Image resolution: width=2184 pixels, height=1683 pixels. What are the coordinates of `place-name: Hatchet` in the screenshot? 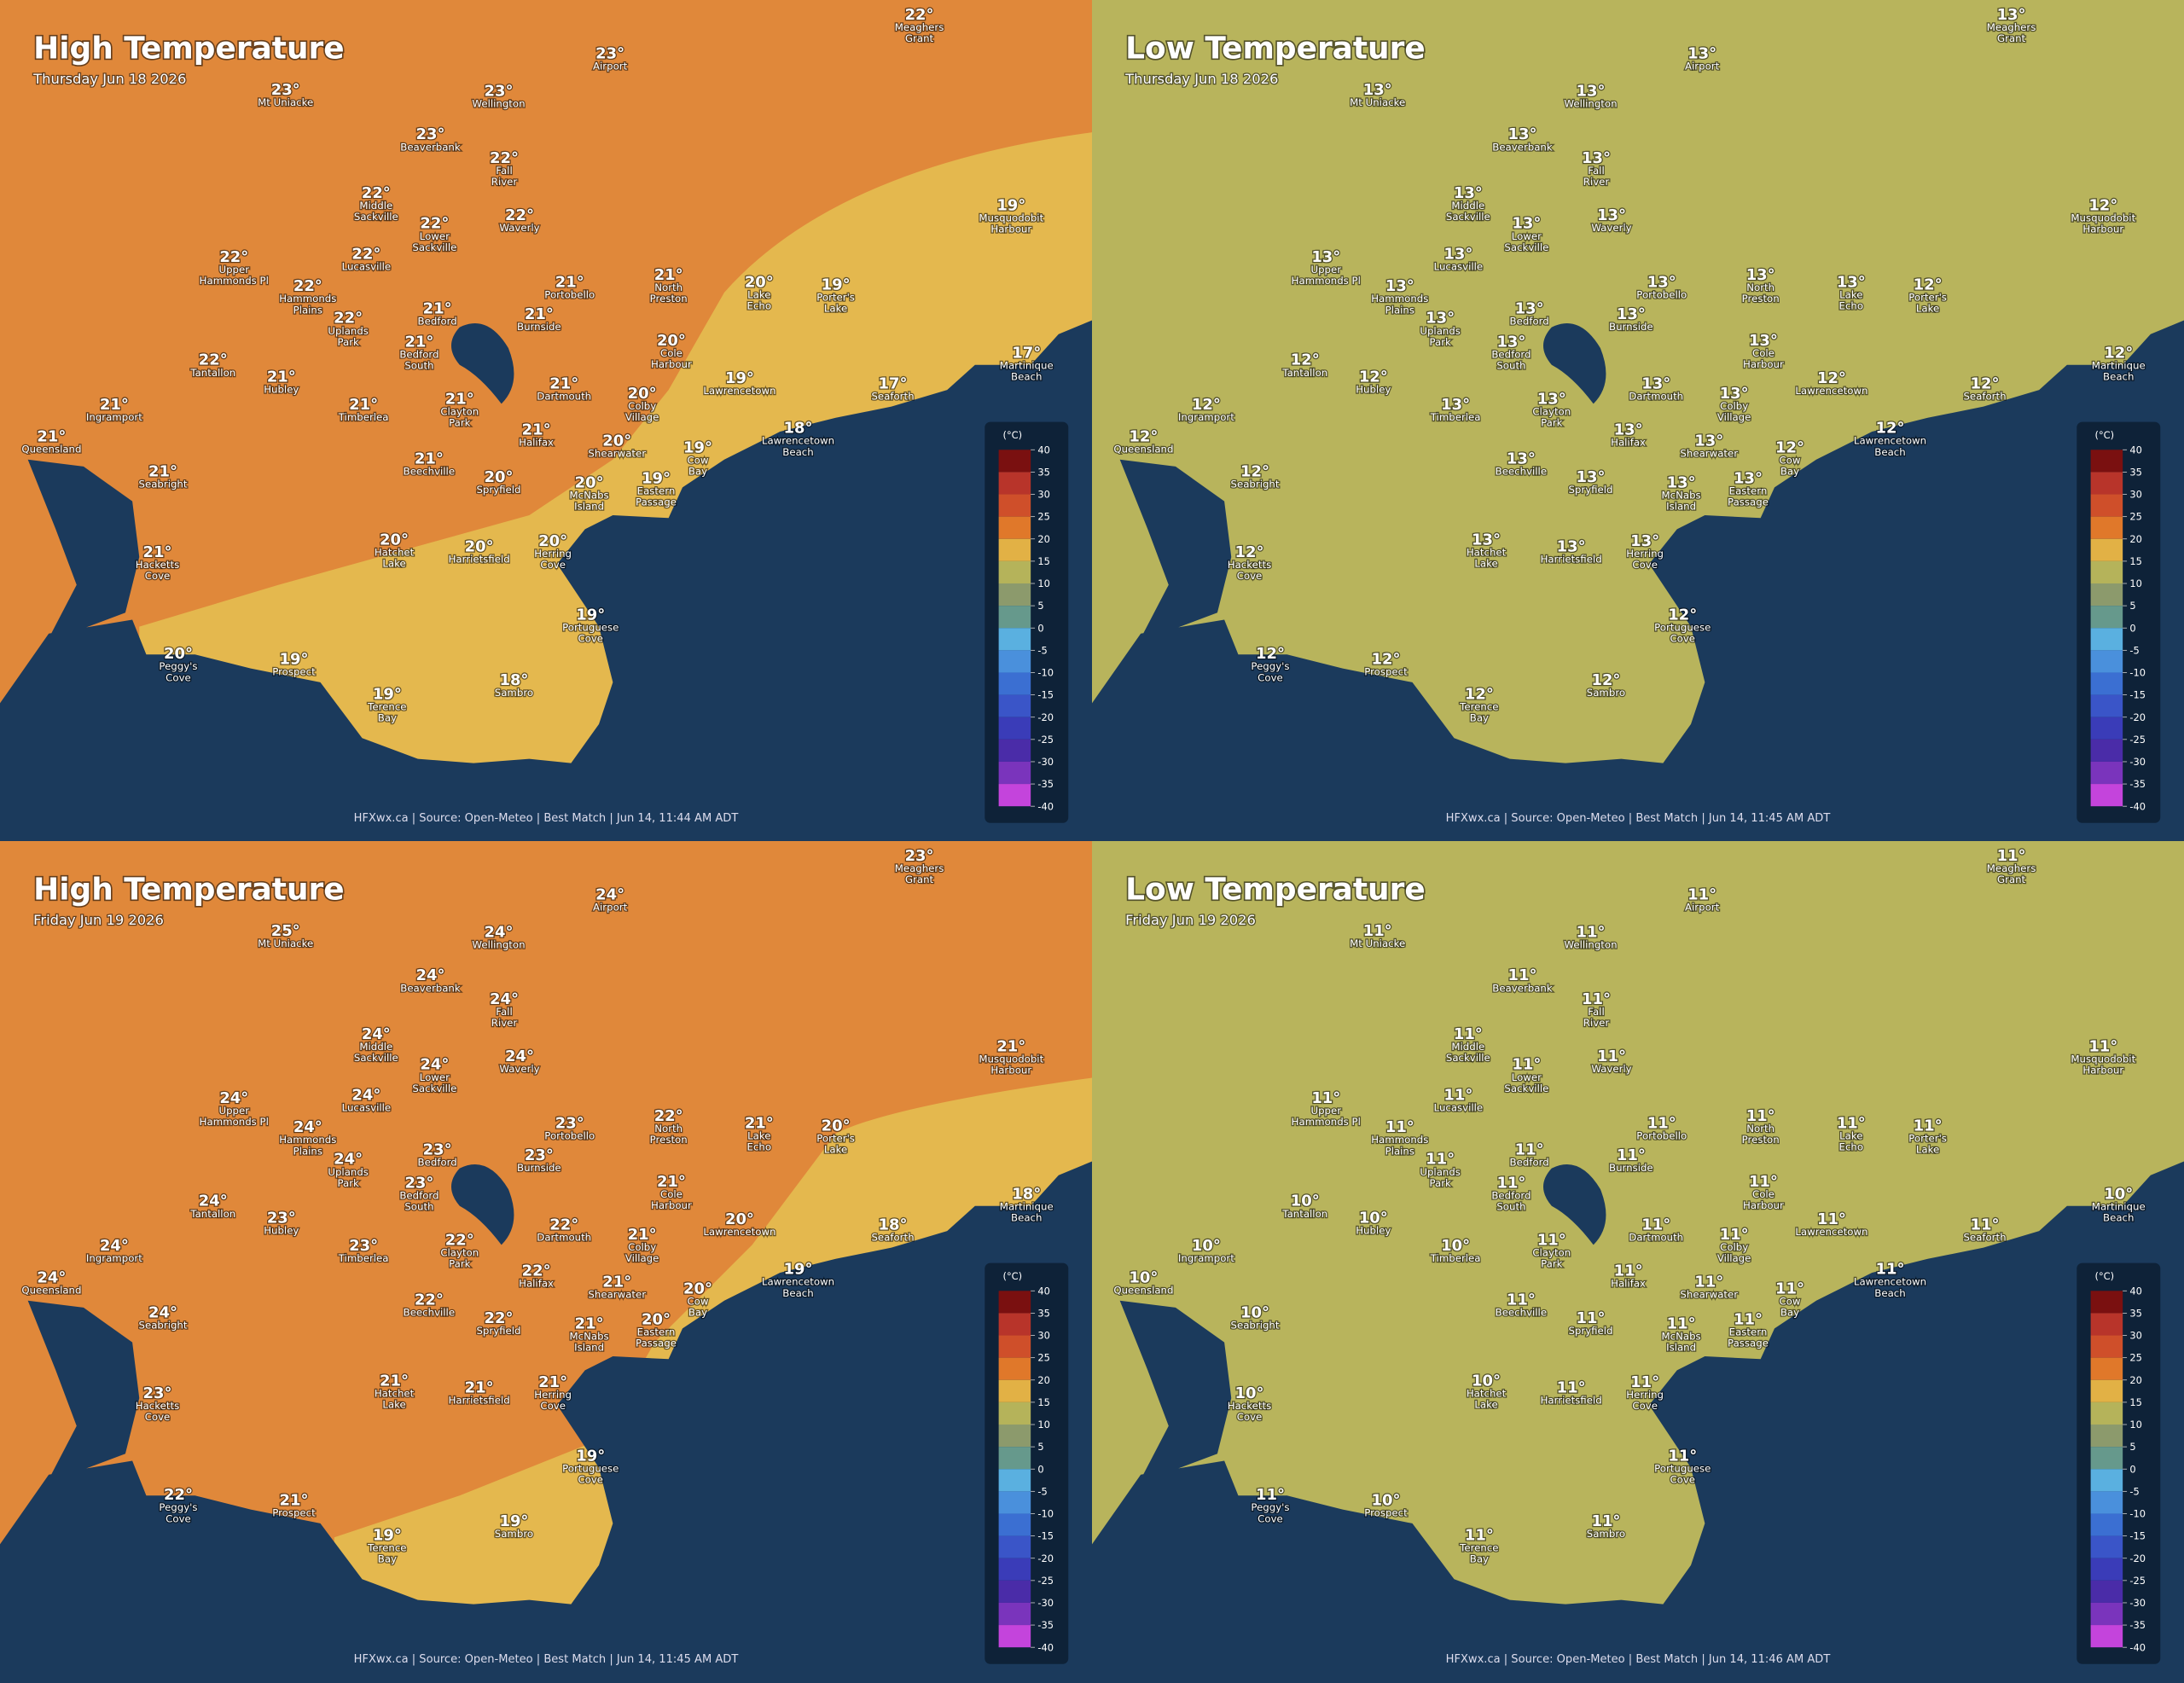 It's located at (395, 552).